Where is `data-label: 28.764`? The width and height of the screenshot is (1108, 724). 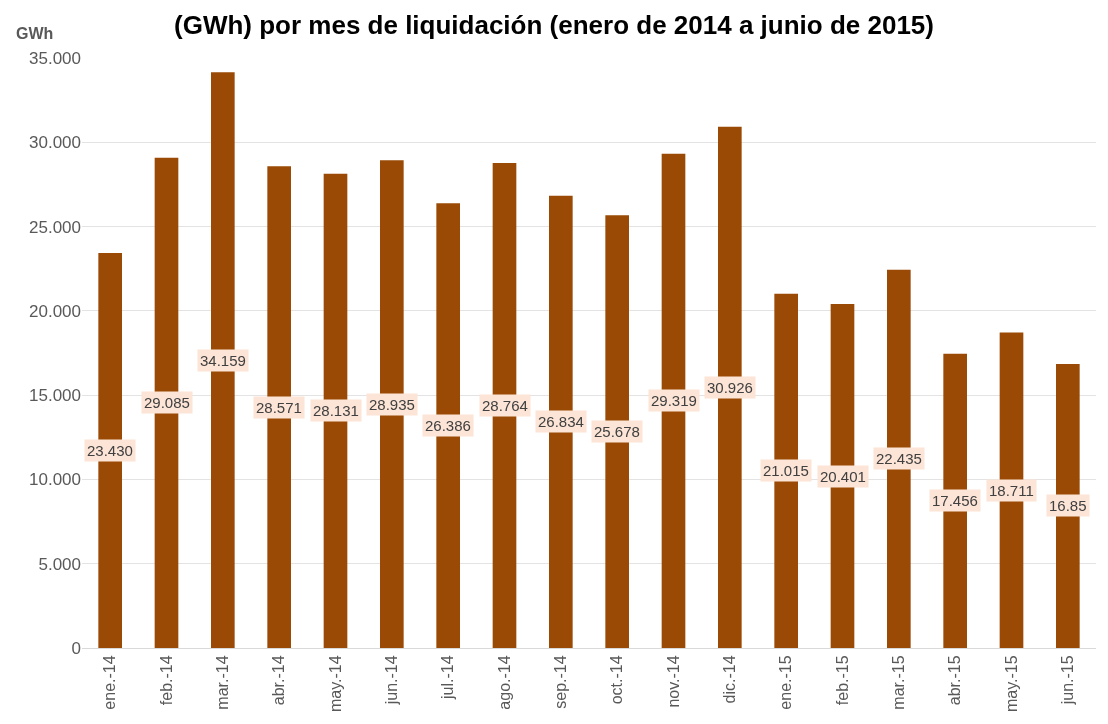
data-label: 28.764 is located at coordinates (505, 405).